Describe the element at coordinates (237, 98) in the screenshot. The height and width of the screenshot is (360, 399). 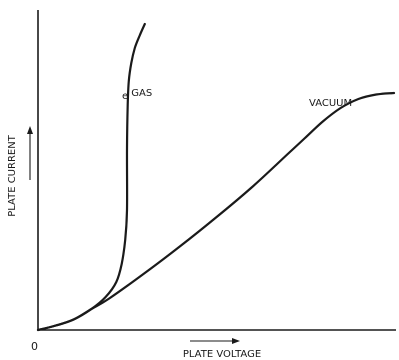
I see `label-layer: GAS VACUUM e` at that location.